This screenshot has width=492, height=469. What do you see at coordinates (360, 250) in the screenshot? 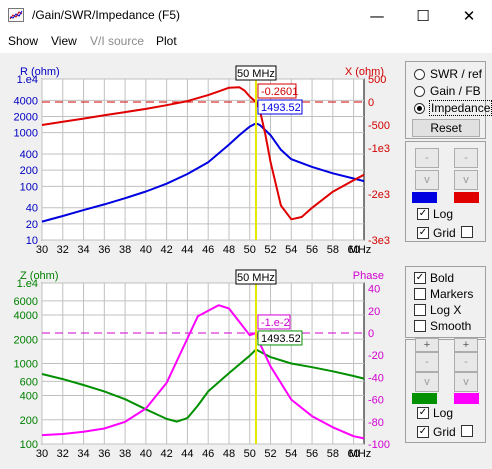
I see `x-unit-label: MHz` at bounding box center [360, 250].